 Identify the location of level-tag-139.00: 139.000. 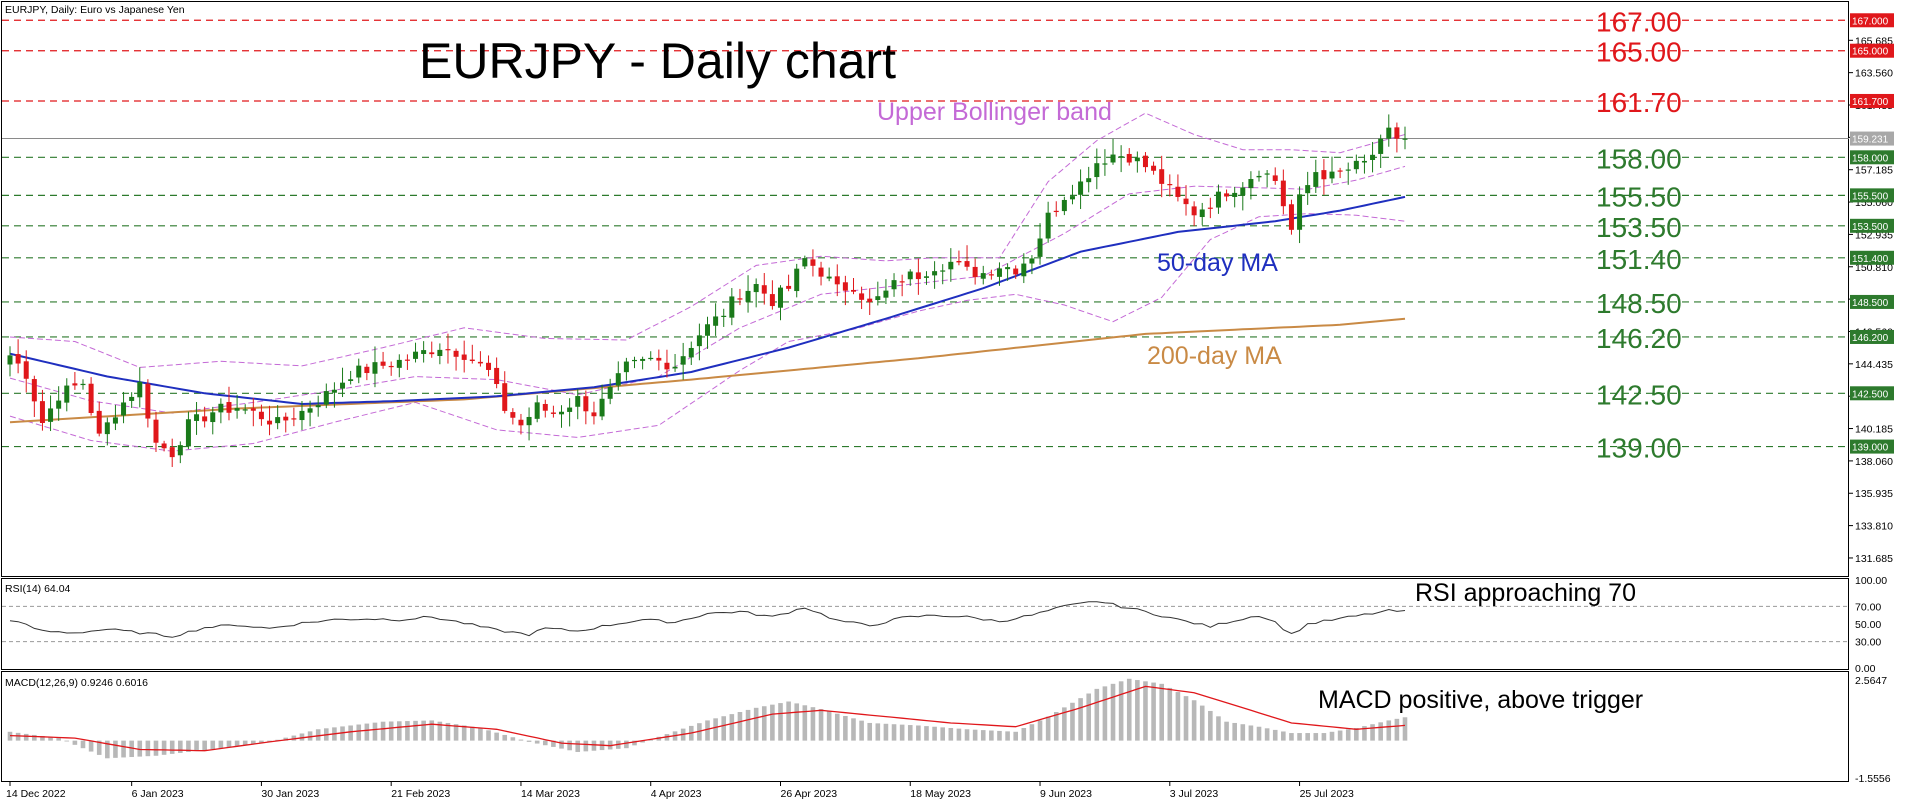
(1870, 448).